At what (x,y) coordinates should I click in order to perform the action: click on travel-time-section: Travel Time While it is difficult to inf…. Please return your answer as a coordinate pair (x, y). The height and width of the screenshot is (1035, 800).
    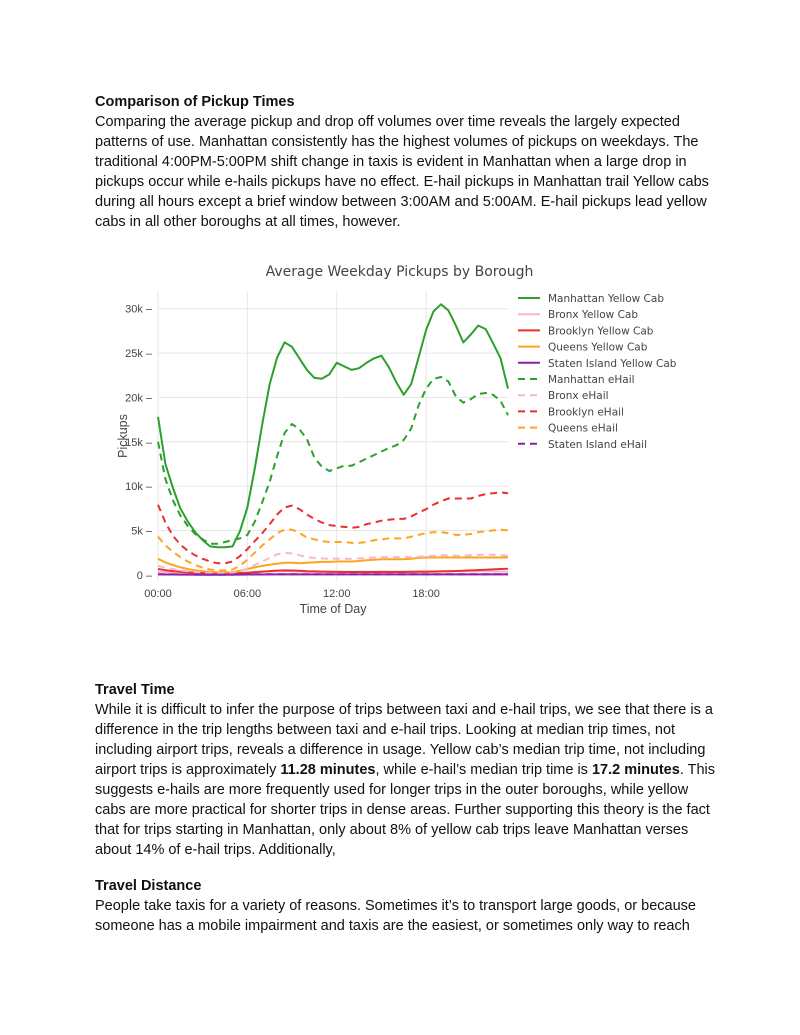
    Looking at the image, I should click on (405, 770).